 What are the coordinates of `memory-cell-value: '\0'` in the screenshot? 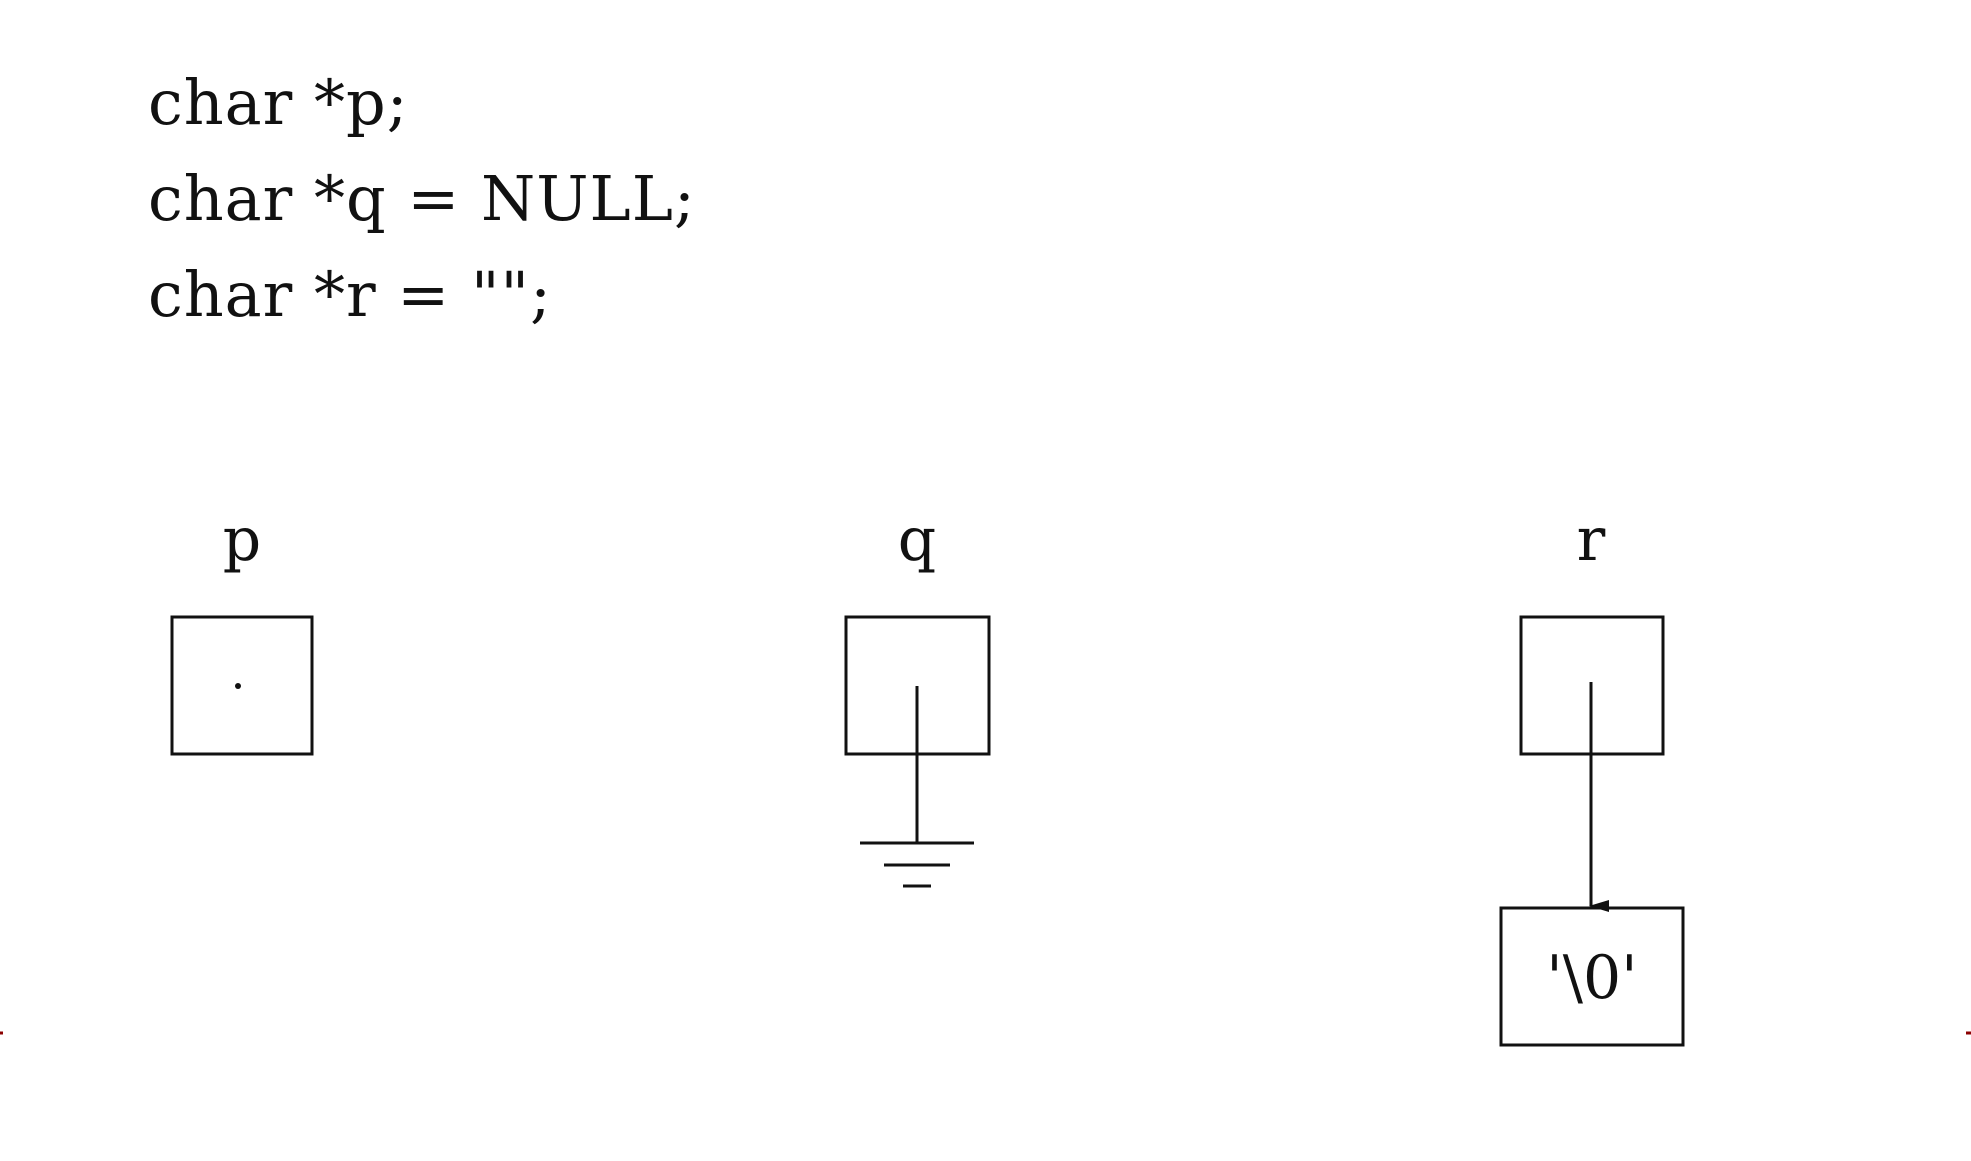 It's located at (1591, 978).